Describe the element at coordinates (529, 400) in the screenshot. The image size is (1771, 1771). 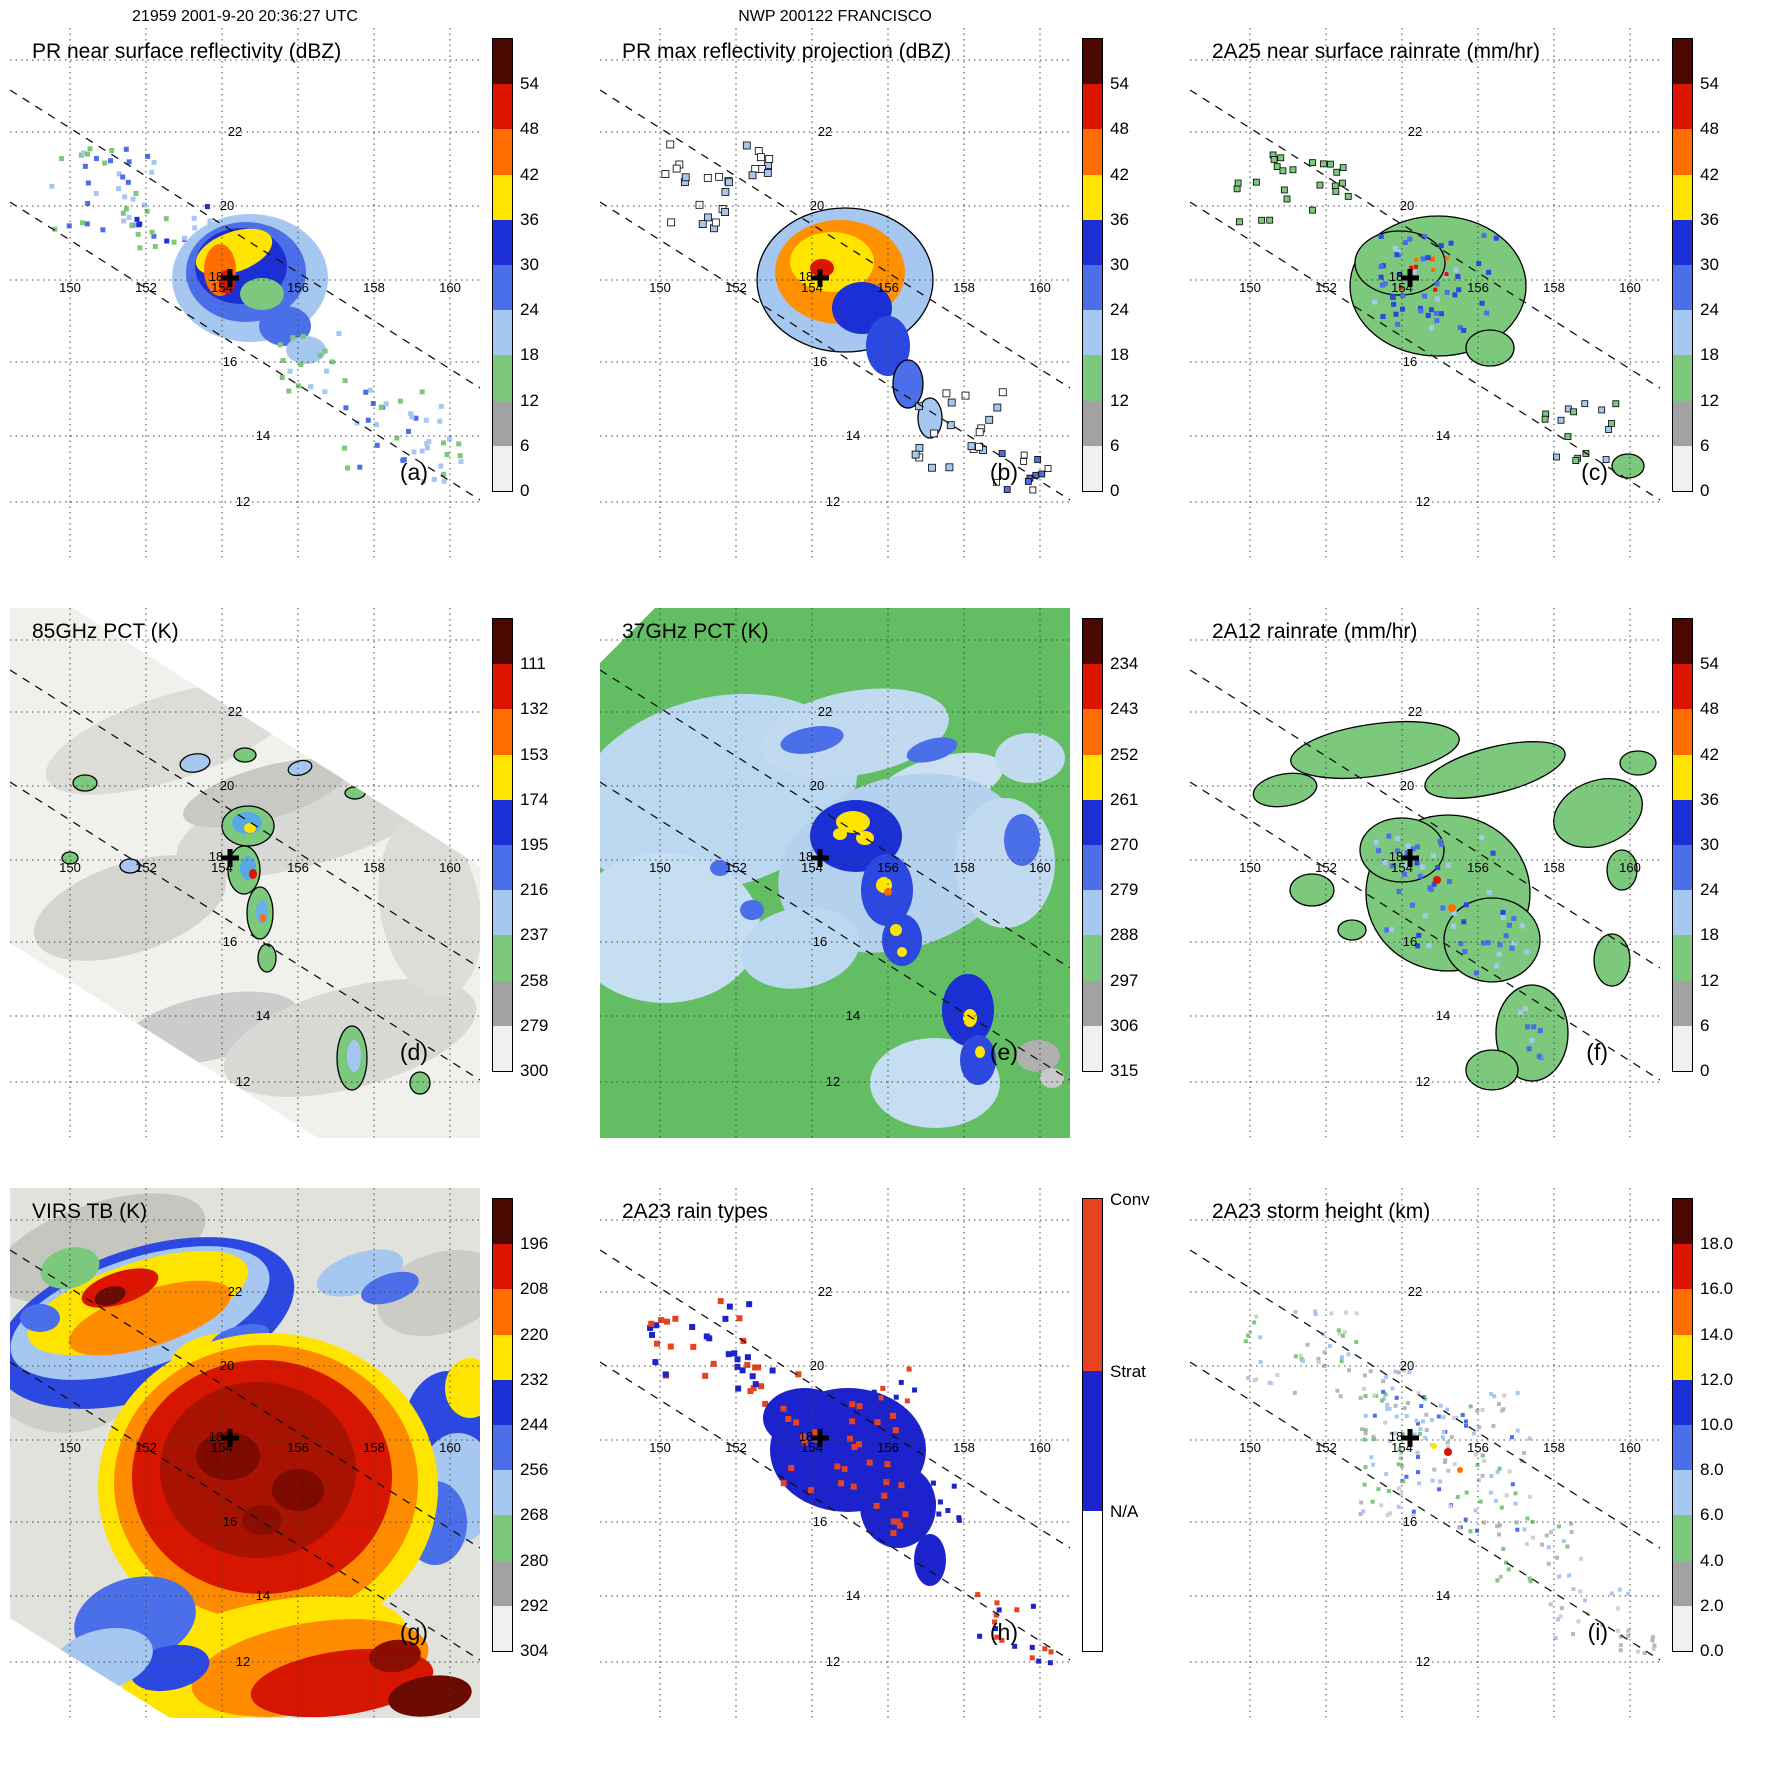
I see `colorbar-tick-label: 12` at that location.